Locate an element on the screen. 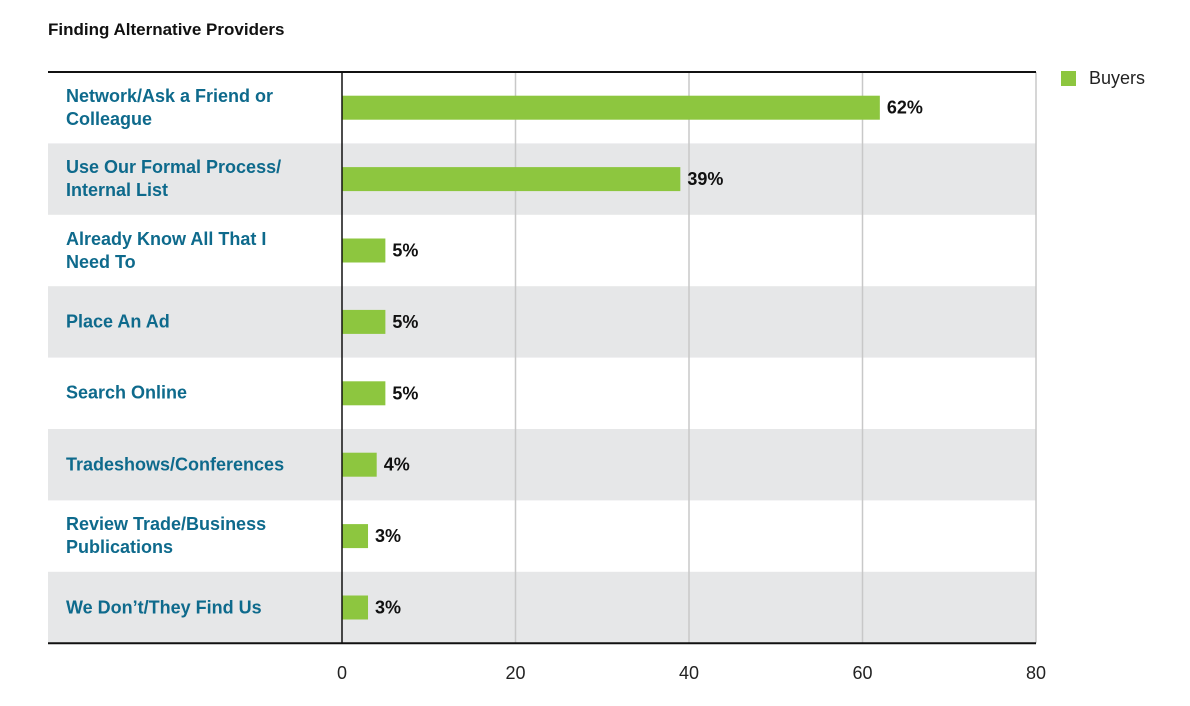 This screenshot has height=706, width=1190. data-label: 4% is located at coordinates (397, 465).